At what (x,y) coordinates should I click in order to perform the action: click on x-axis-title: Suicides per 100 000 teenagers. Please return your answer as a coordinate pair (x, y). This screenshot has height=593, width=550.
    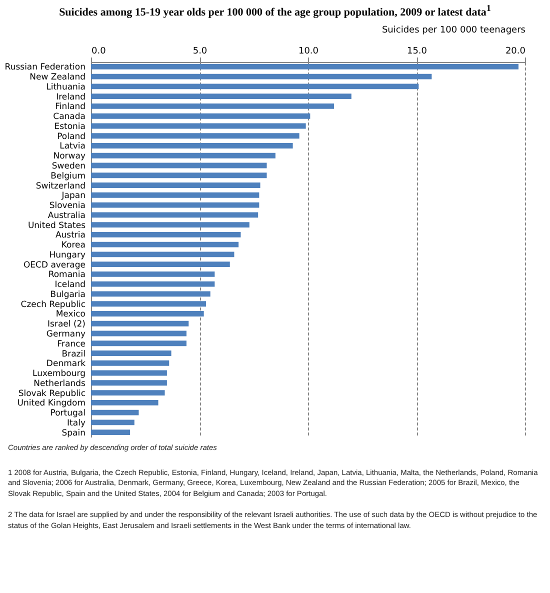
    Looking at the image, I should click on (454, 30).